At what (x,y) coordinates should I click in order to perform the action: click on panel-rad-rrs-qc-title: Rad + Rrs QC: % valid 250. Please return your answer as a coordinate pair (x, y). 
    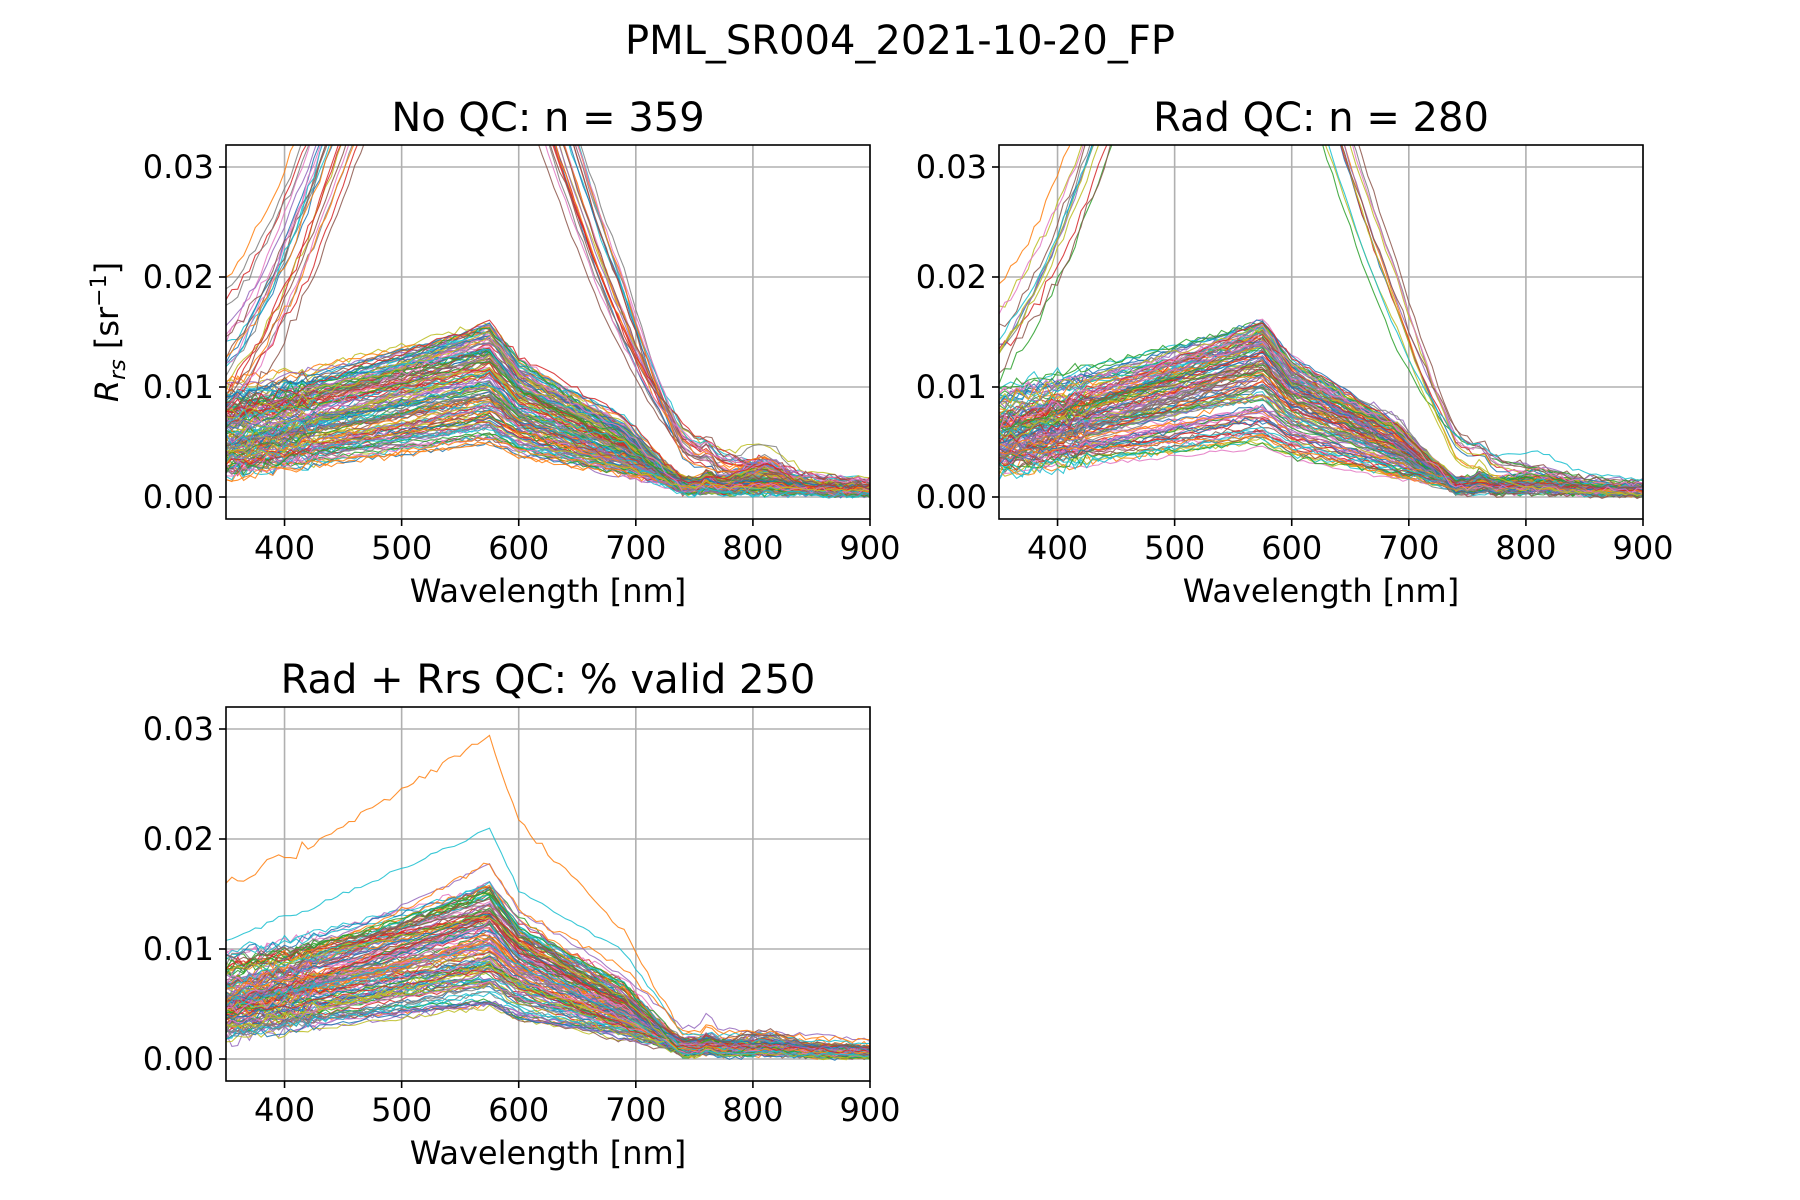
    Looking at the image, I should click on (548, 680).